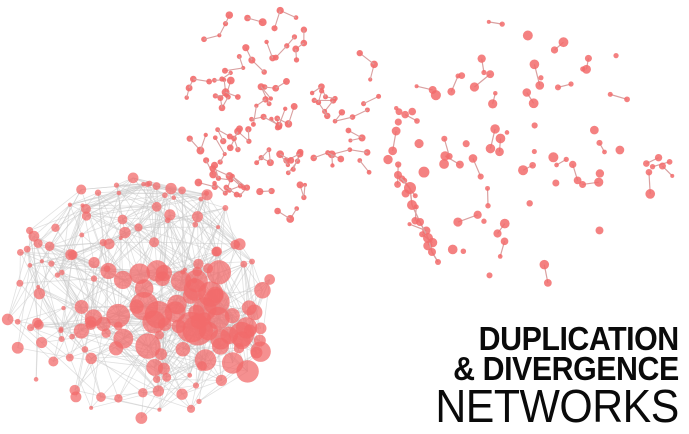 Image resolution: width=689 pixels, height=434 pixels. What do you see at coordinates (566, 368) in the screenshot?
I see `title-line-2: & DIVERGENCE` at bounding box center [566, 368].